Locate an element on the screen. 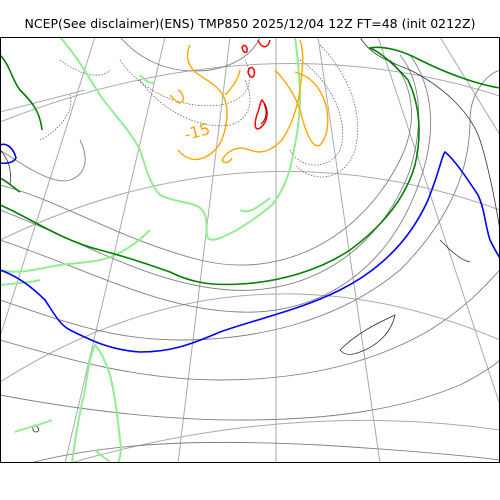 The image size is (500, 500). isotherm-minus30-inner is located at coordinates (263, 114).